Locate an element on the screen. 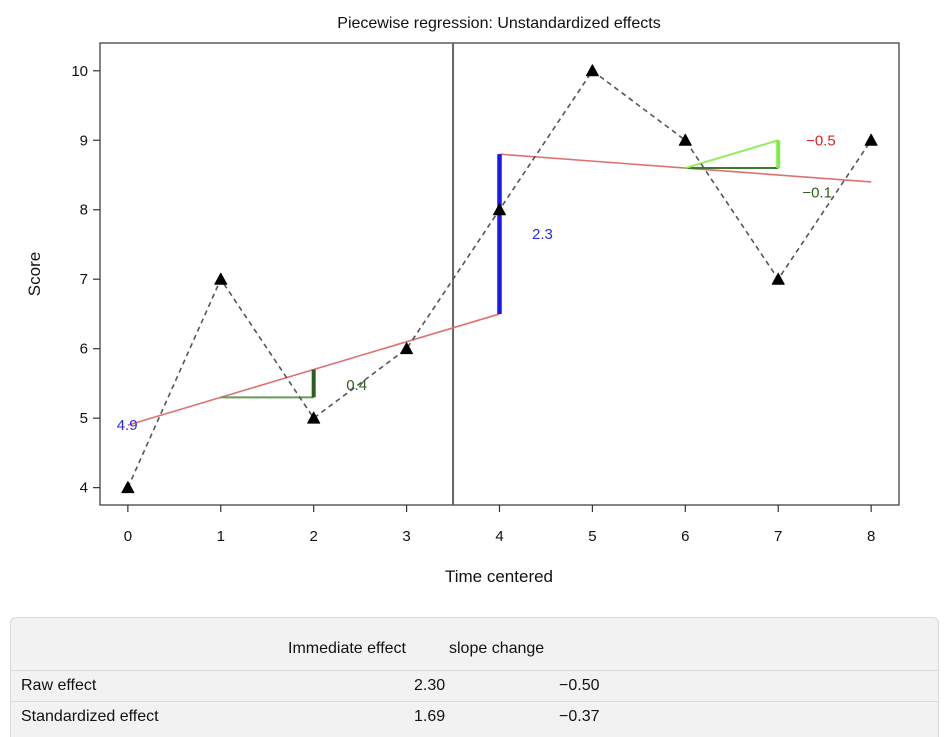 This screenshot has width=949, height=737. table-row-raw-effect: Raw effect 2.30 −0.50 is located at coordinates (474, 685).